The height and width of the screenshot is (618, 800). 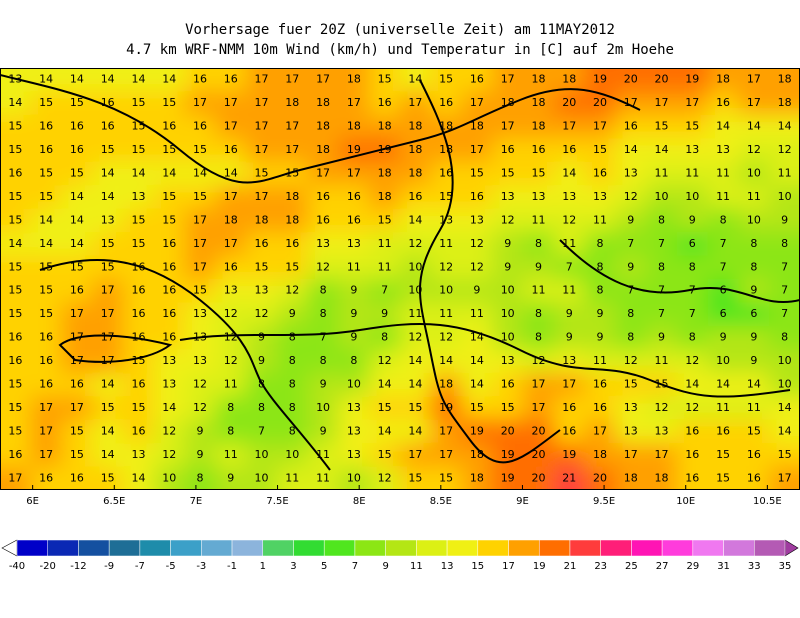 What do you see at coordinates (477, 566) in the screenshot?
I see `colorbar-label: 15` at bounding box center [477, 566].